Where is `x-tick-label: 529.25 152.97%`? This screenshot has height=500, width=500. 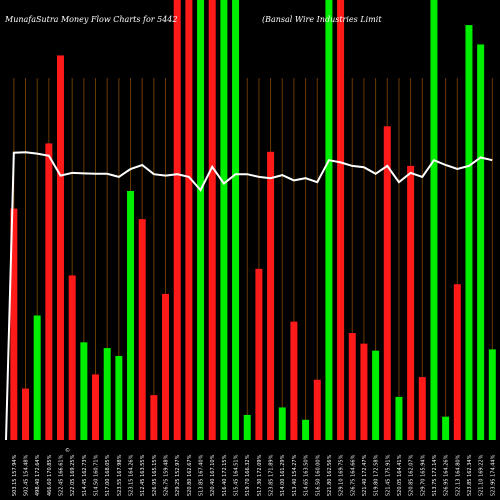
x-tick-label: 529.25 152.97% is located at coordinates (178, 475).